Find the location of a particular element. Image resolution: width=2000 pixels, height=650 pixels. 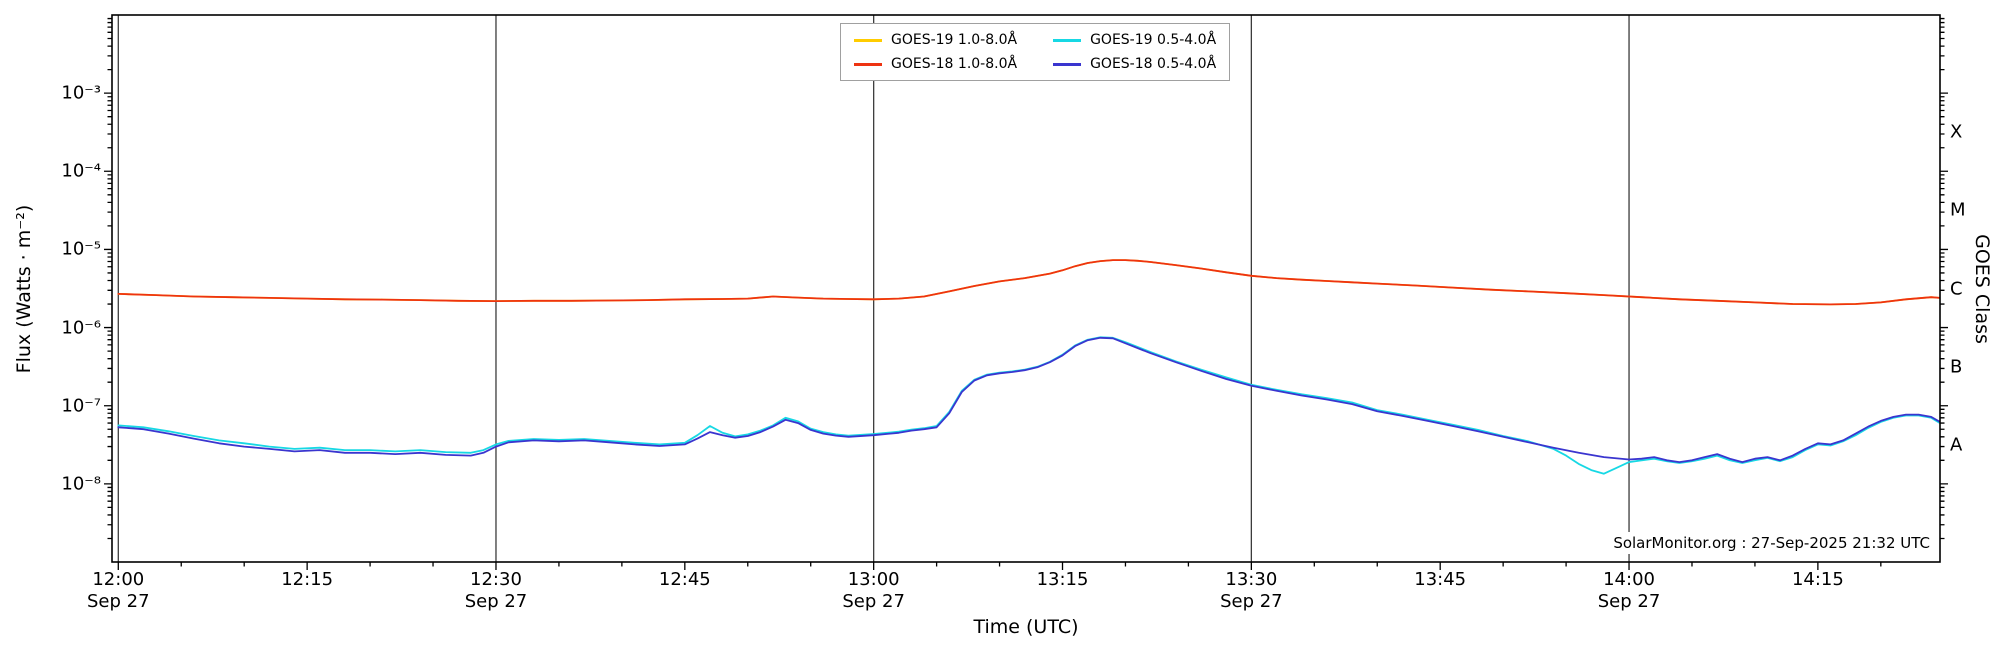

x-tick-label: 13:45 is located at coordinates (1440, 579).